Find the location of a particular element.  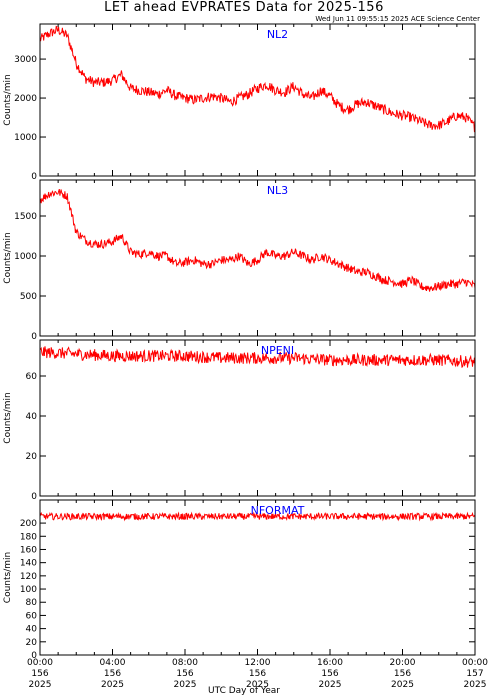

panel-title-npeni: NPENI is located at coordinates (277, 350).